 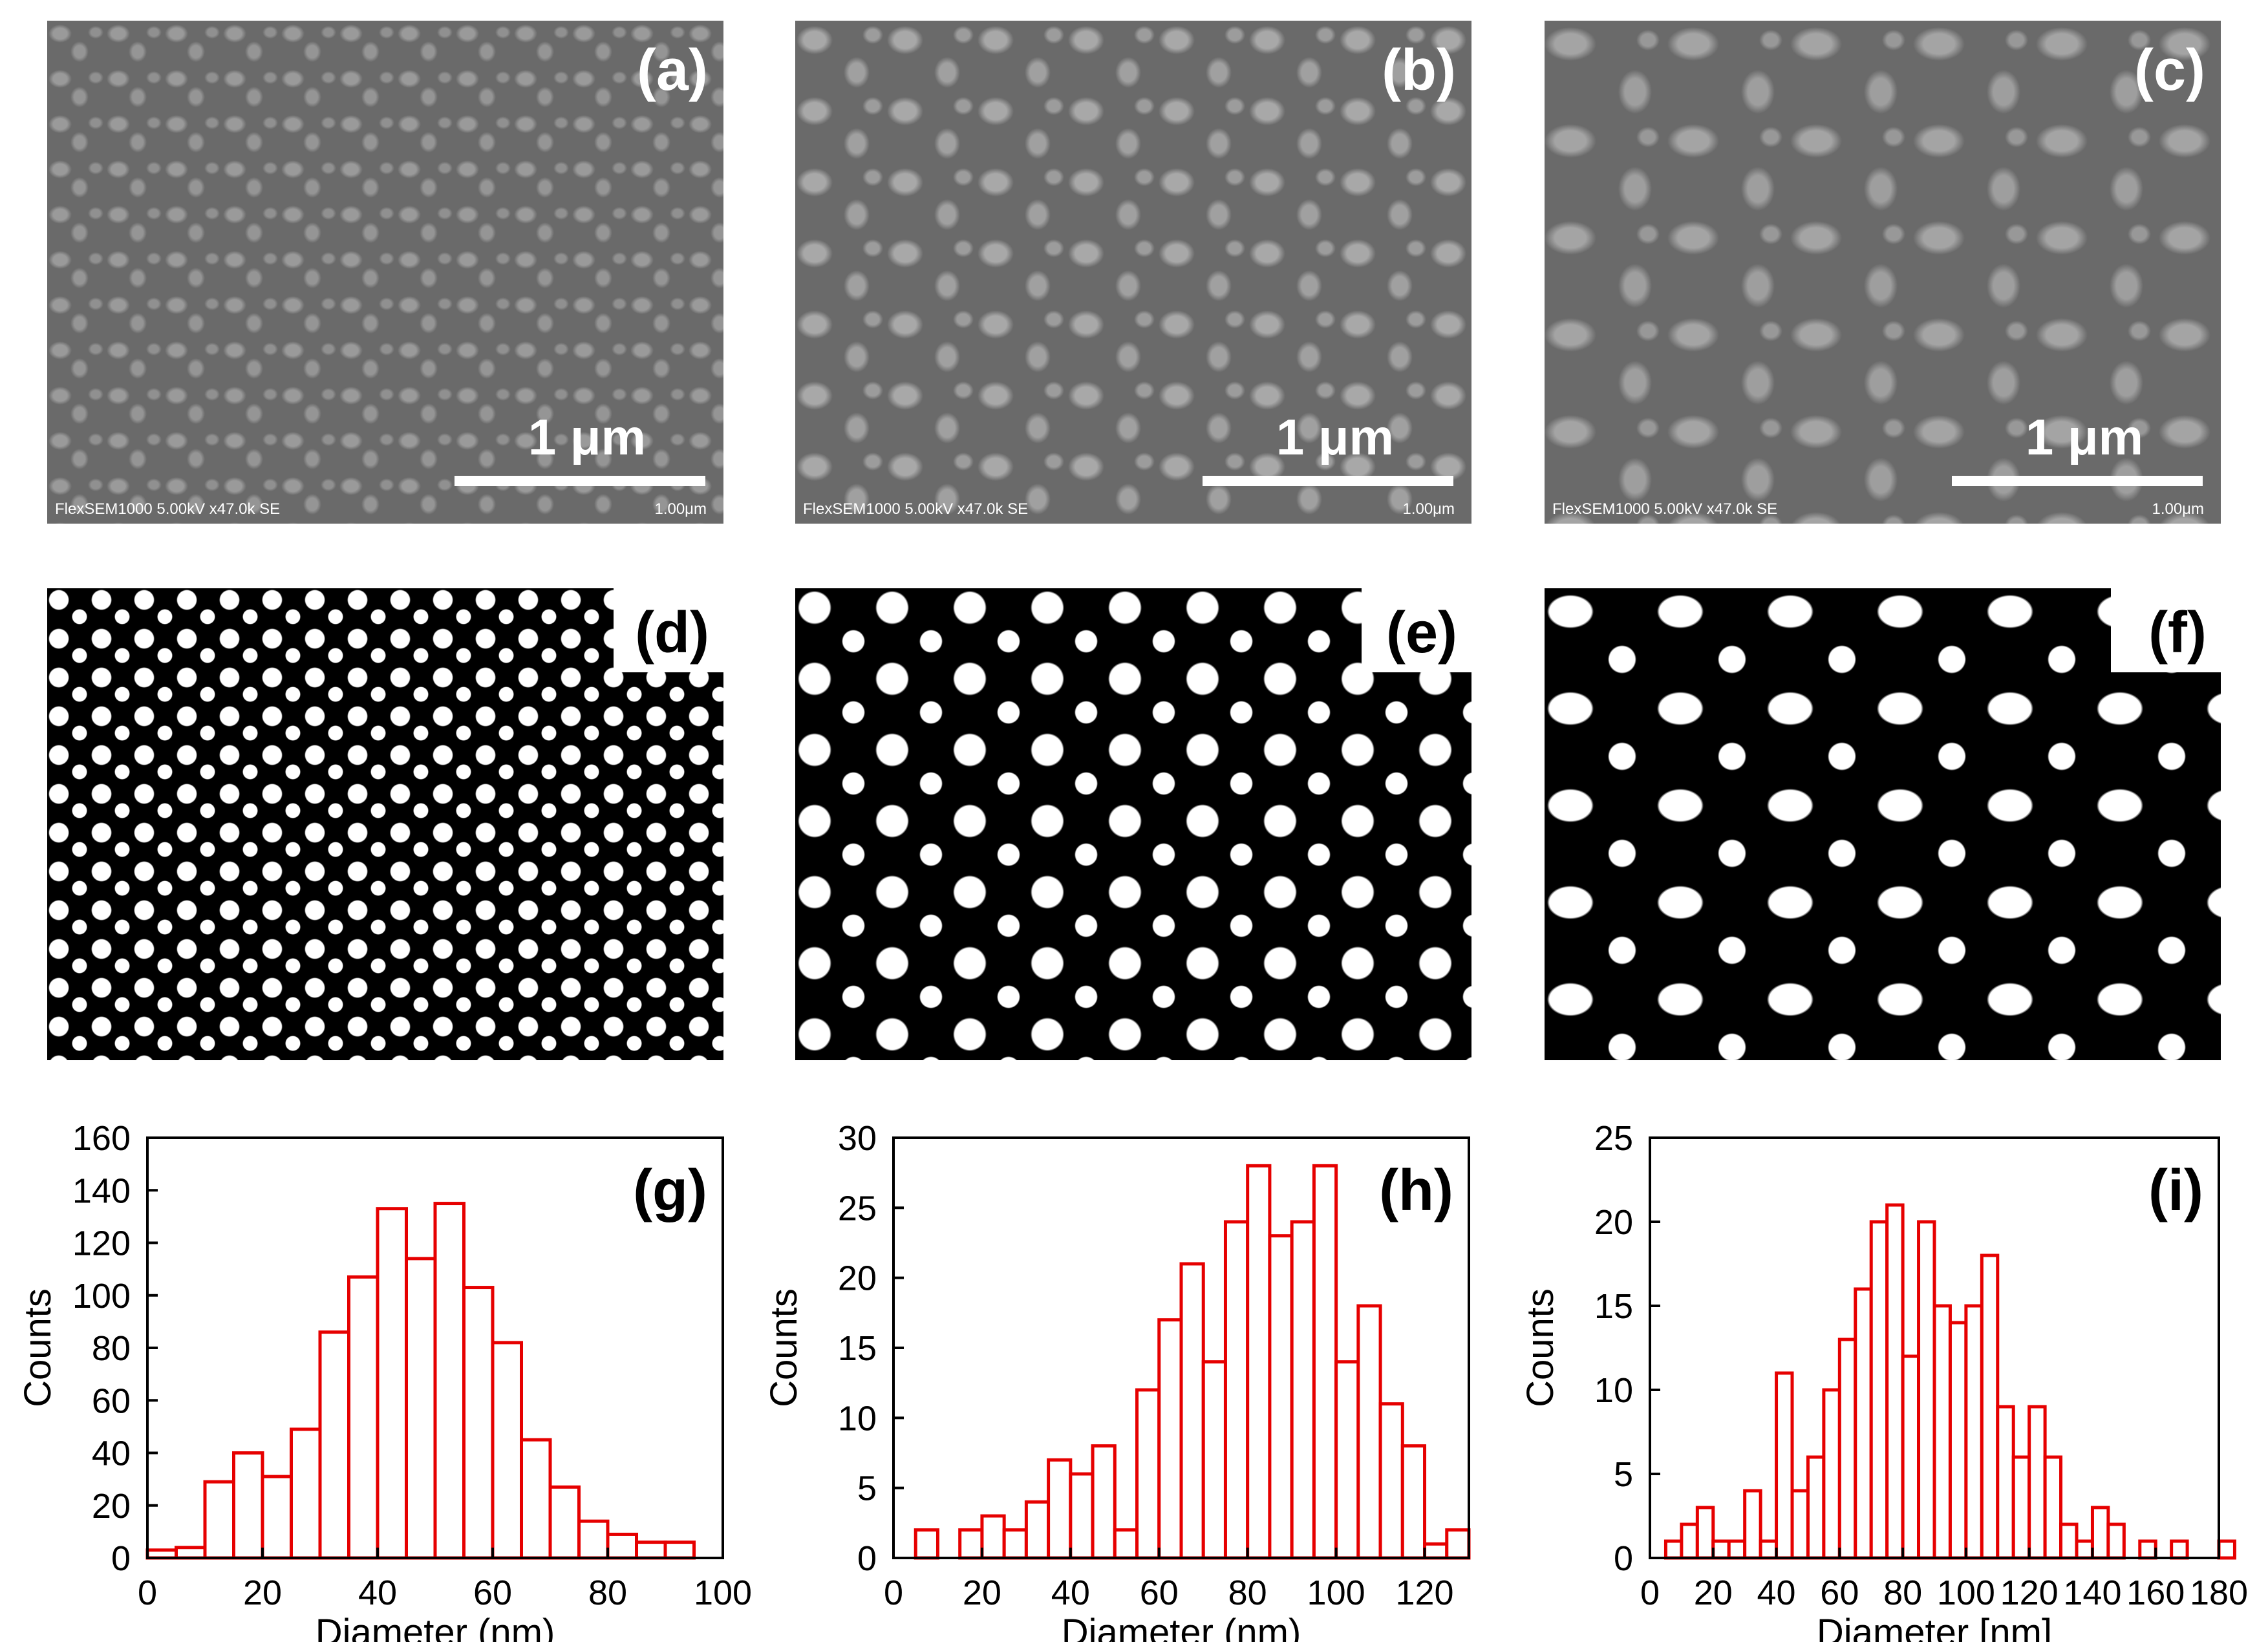 I want to click on binary-image-d: (d), so click(x=385, y=824).